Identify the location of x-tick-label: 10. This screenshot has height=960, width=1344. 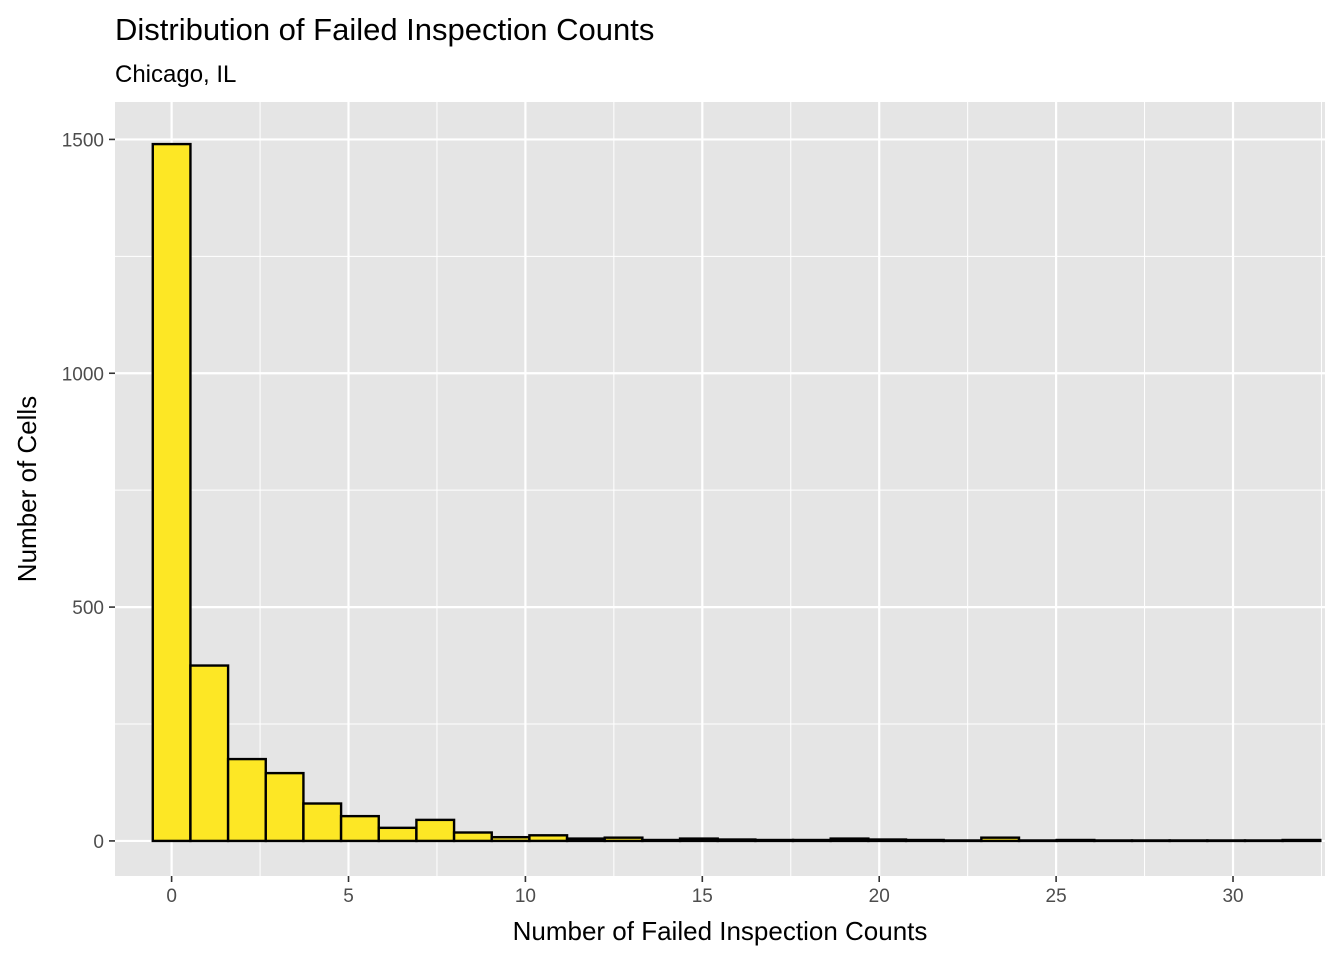
(525, 896).